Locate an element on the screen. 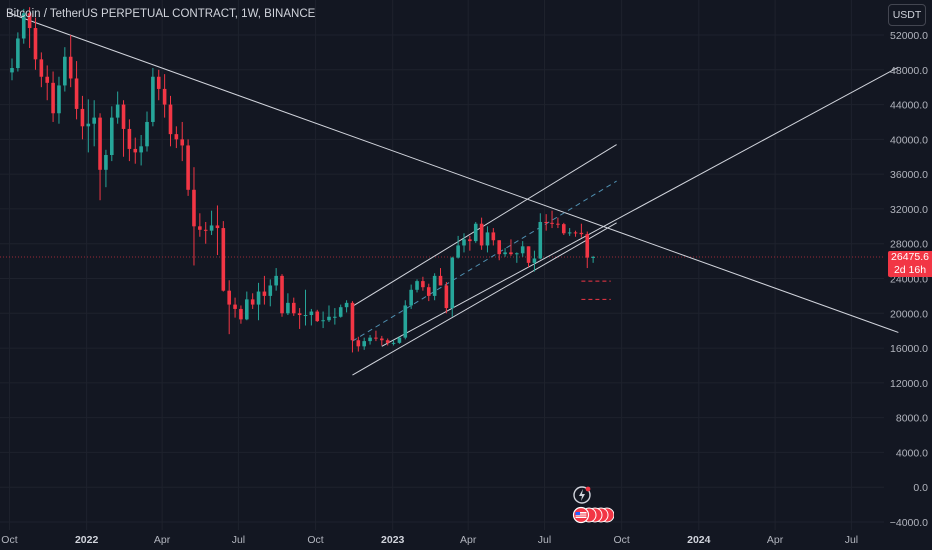  time-tick-label: 2022 is located at coordinates (87, 540).